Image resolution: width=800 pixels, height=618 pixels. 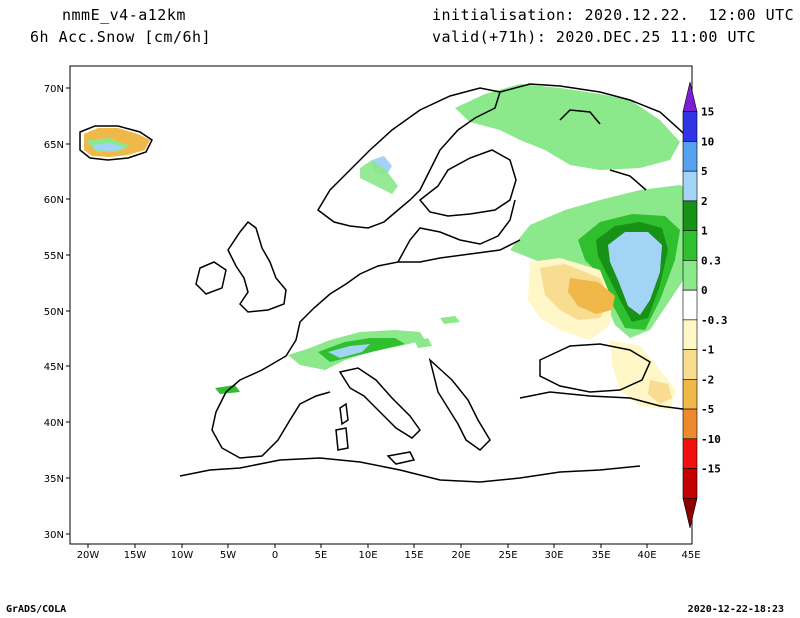 I want to click on lon-label-35e: 35E, so click(x=600, y=555).